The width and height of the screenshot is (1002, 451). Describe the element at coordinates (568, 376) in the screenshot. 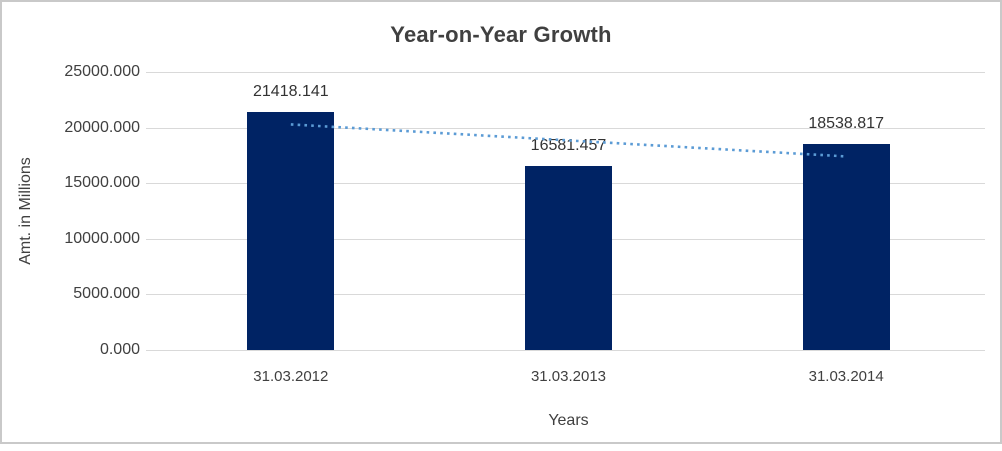

I see `x-tick-label: 31.03.2013` at that location.